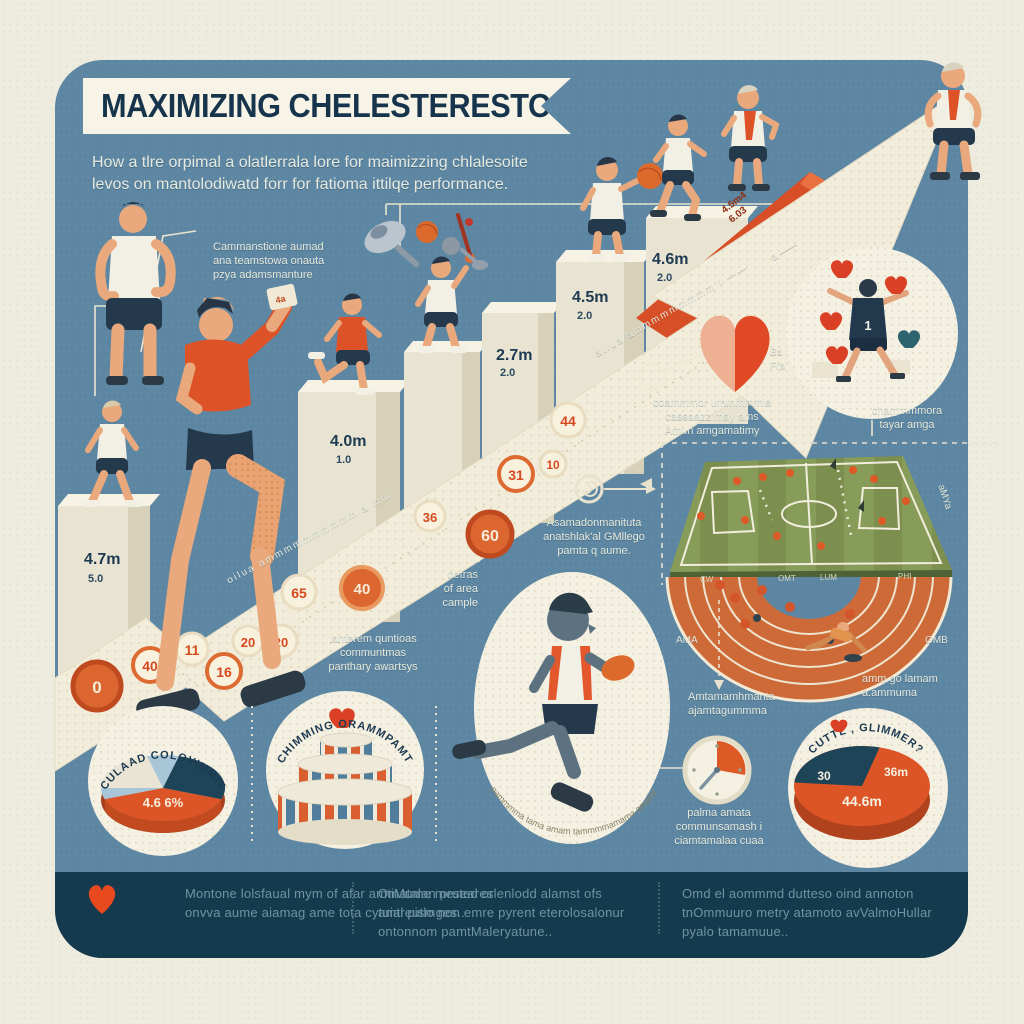 The width and height of the screenshot is (1024, 1024). Describe the element at coordinates (904, 576) in the screenshot. I see `svg-text: PHI` at that location.